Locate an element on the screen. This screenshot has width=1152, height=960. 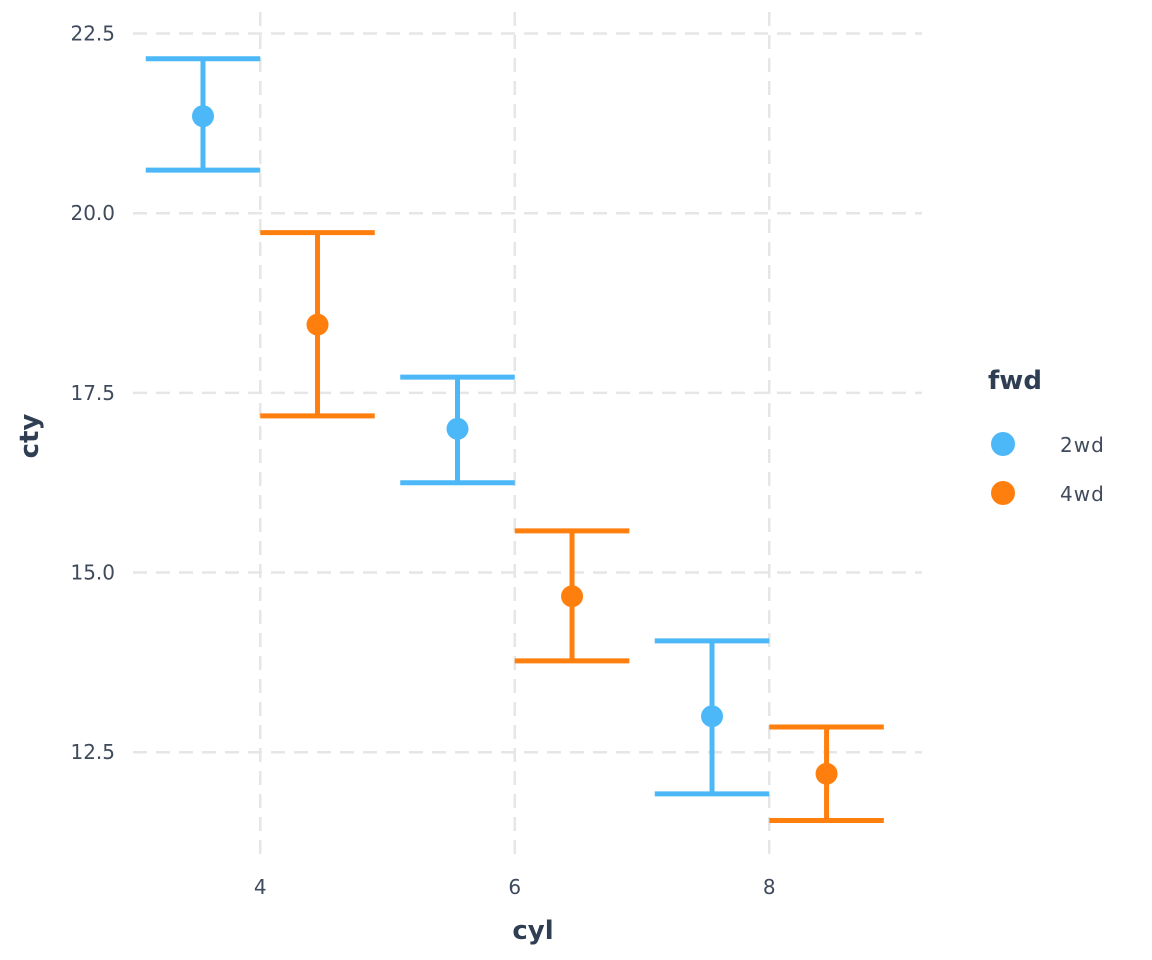
legend-title: fwd is located at coordinates (1015, 381).